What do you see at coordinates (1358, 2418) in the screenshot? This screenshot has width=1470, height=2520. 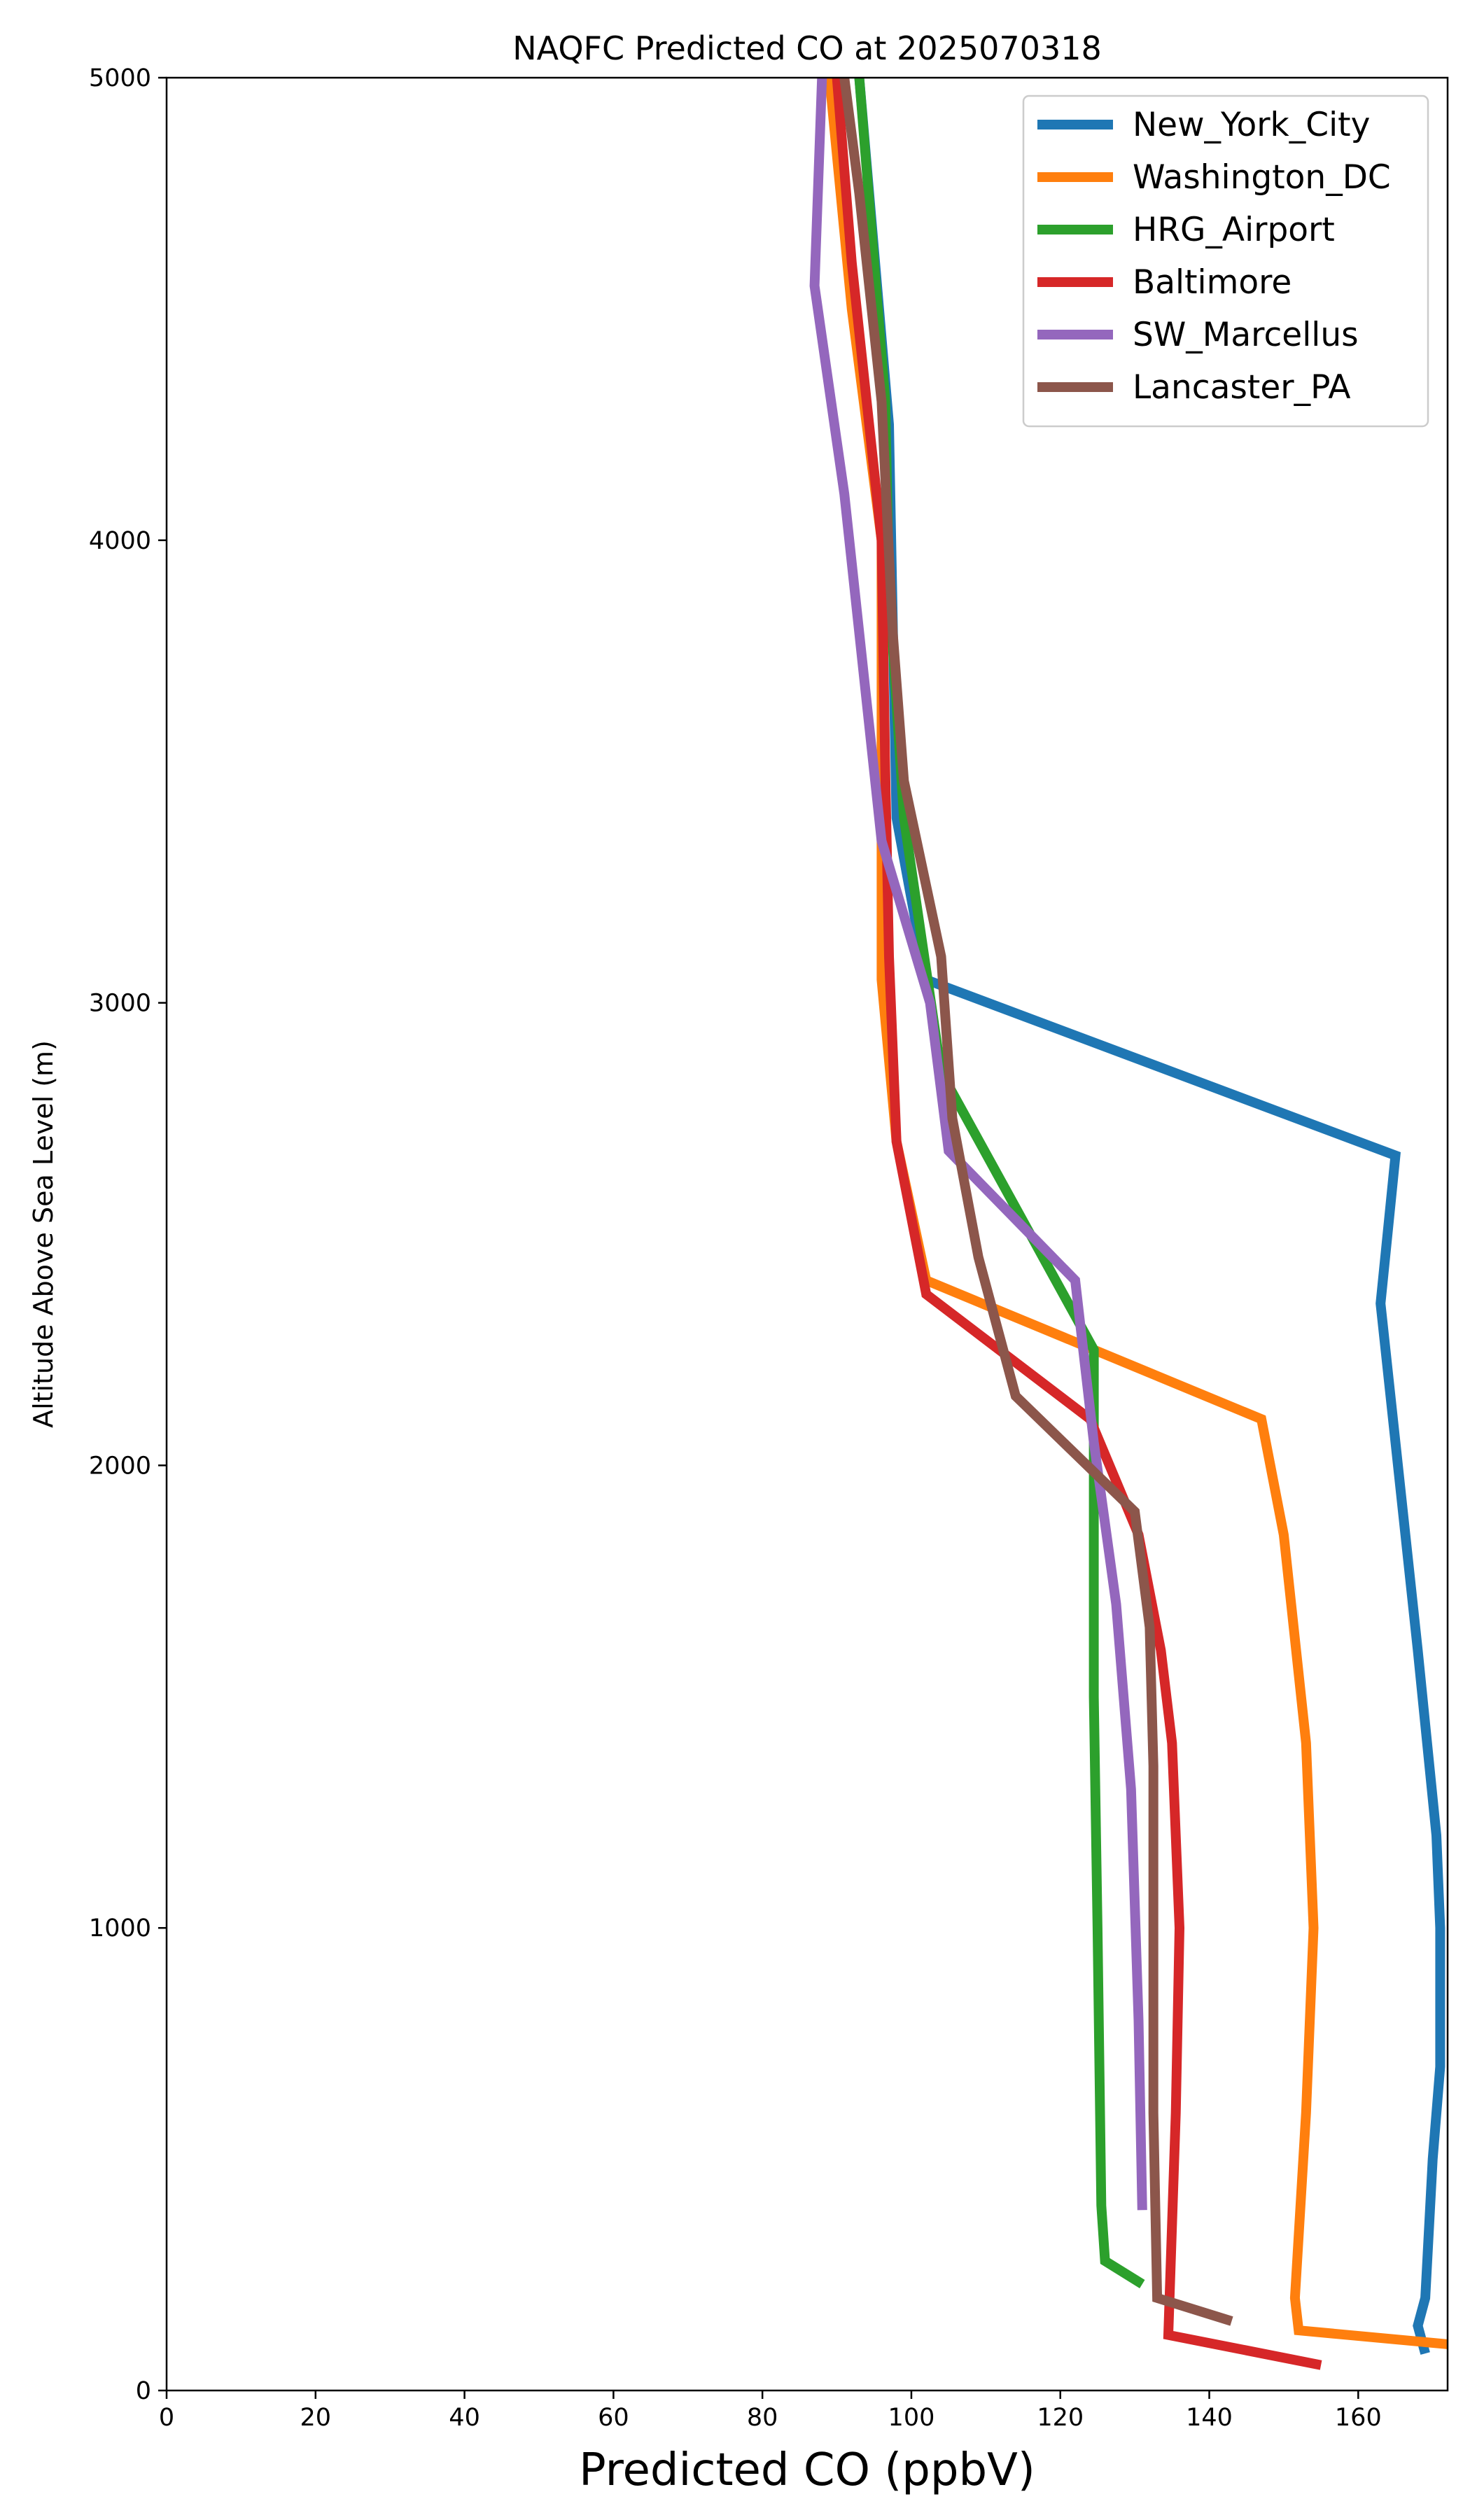 I see `x-tick-label: 160` at bounding box center [1358, 2418].